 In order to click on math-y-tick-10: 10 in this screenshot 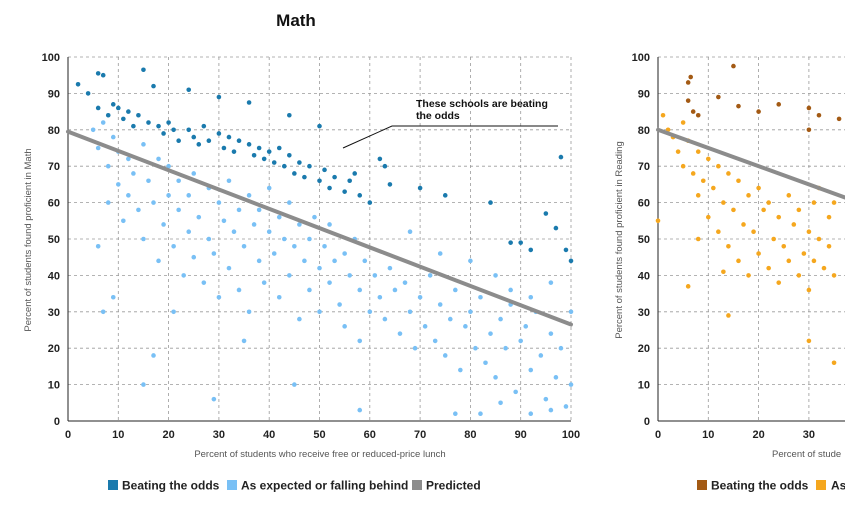, I will do `click(54, 386)`.